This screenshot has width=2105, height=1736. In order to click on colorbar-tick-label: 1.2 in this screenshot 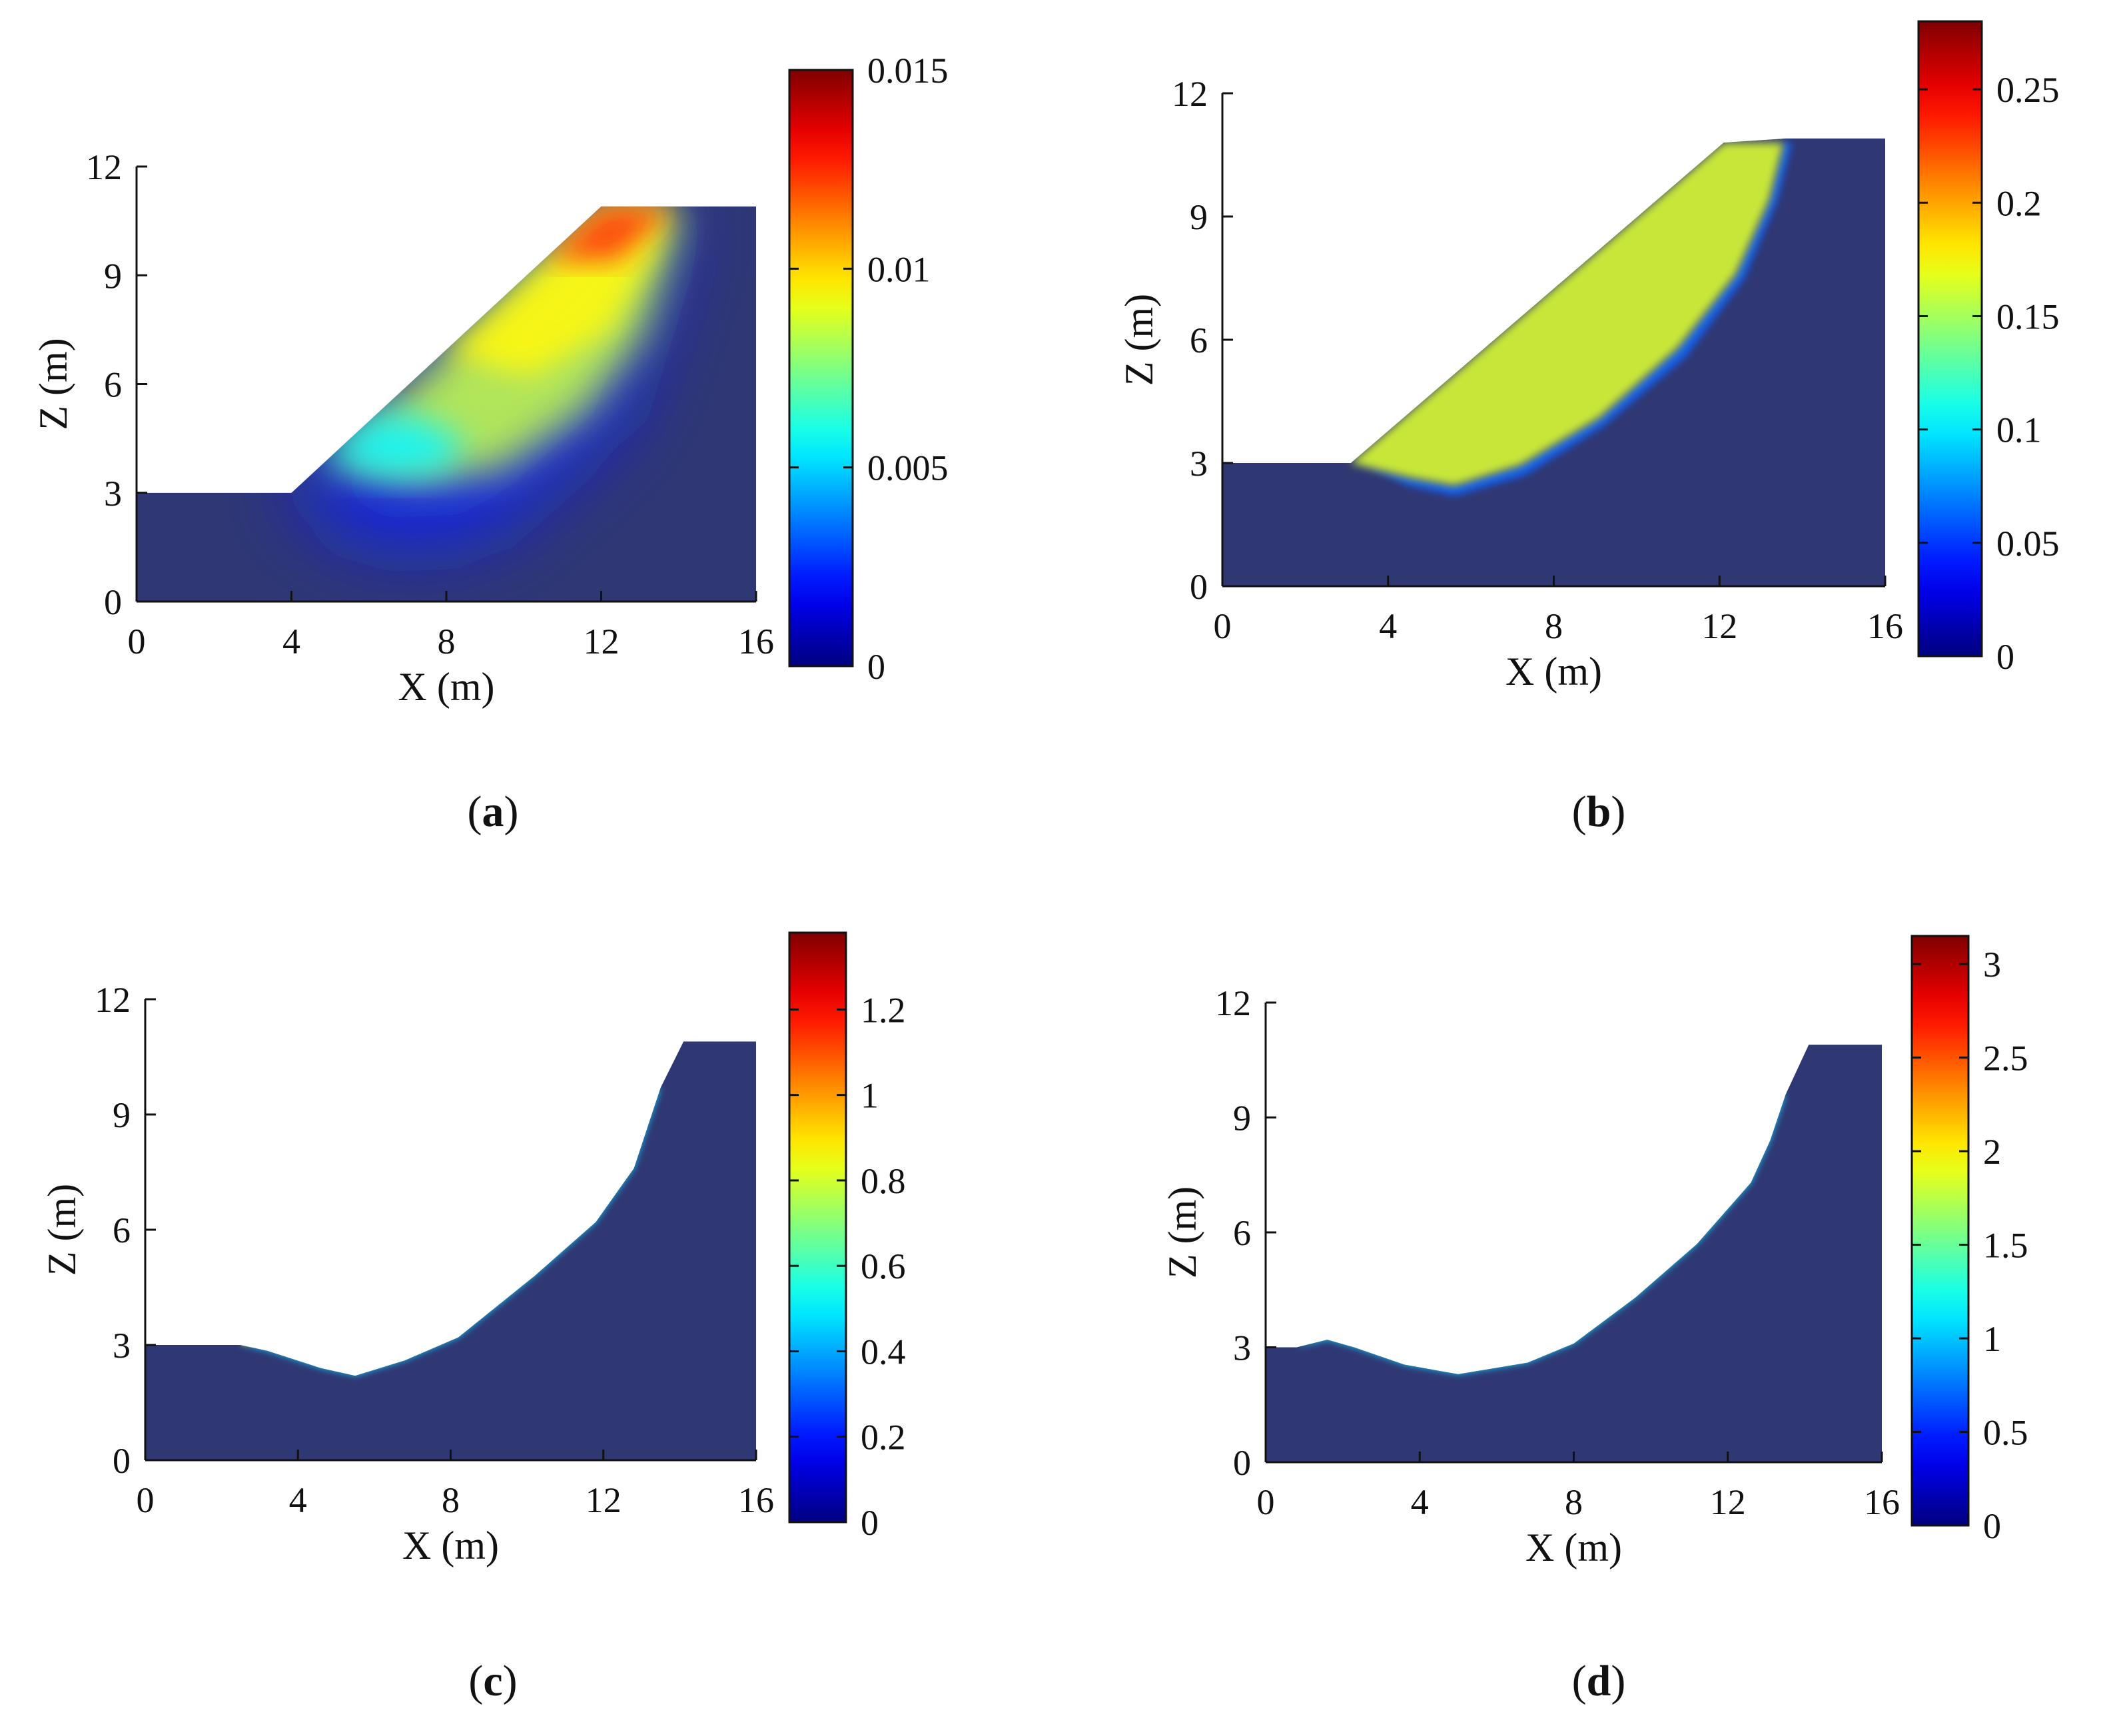, I will do `click(883, 1010)`.